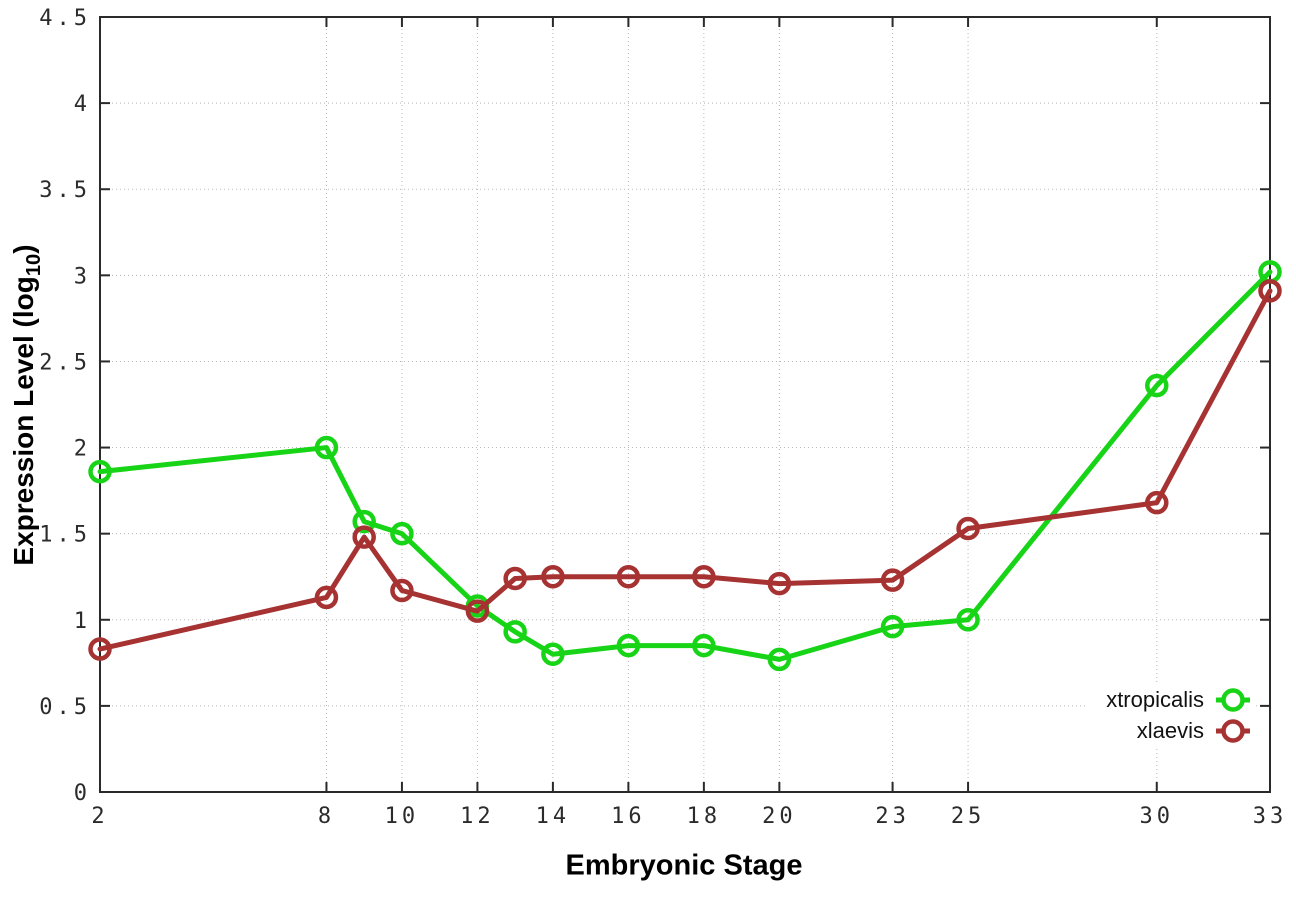  I want to click on x-tick-label: 18, so click(704, 816).